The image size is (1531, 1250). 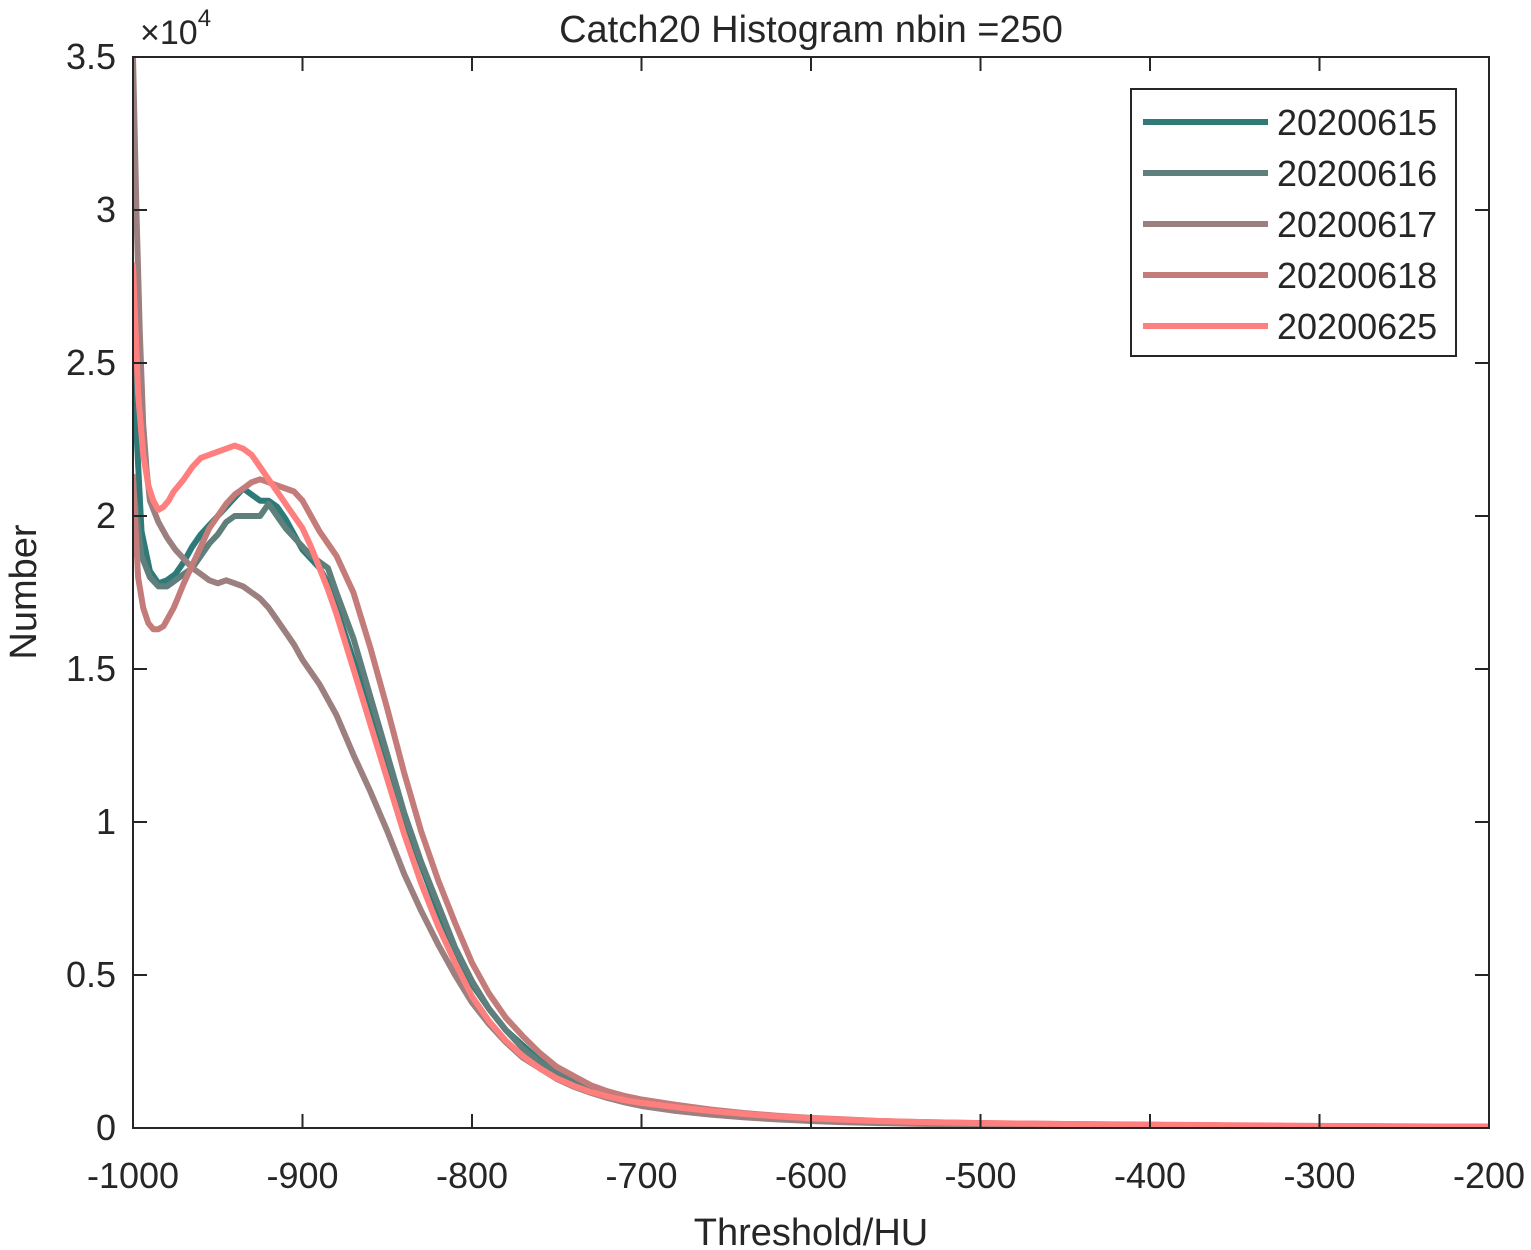 What do you see at coordinates (133, 1175) in the screenshot?
I see `x-tick-label: -1000` at bounding box center [133, 1175].